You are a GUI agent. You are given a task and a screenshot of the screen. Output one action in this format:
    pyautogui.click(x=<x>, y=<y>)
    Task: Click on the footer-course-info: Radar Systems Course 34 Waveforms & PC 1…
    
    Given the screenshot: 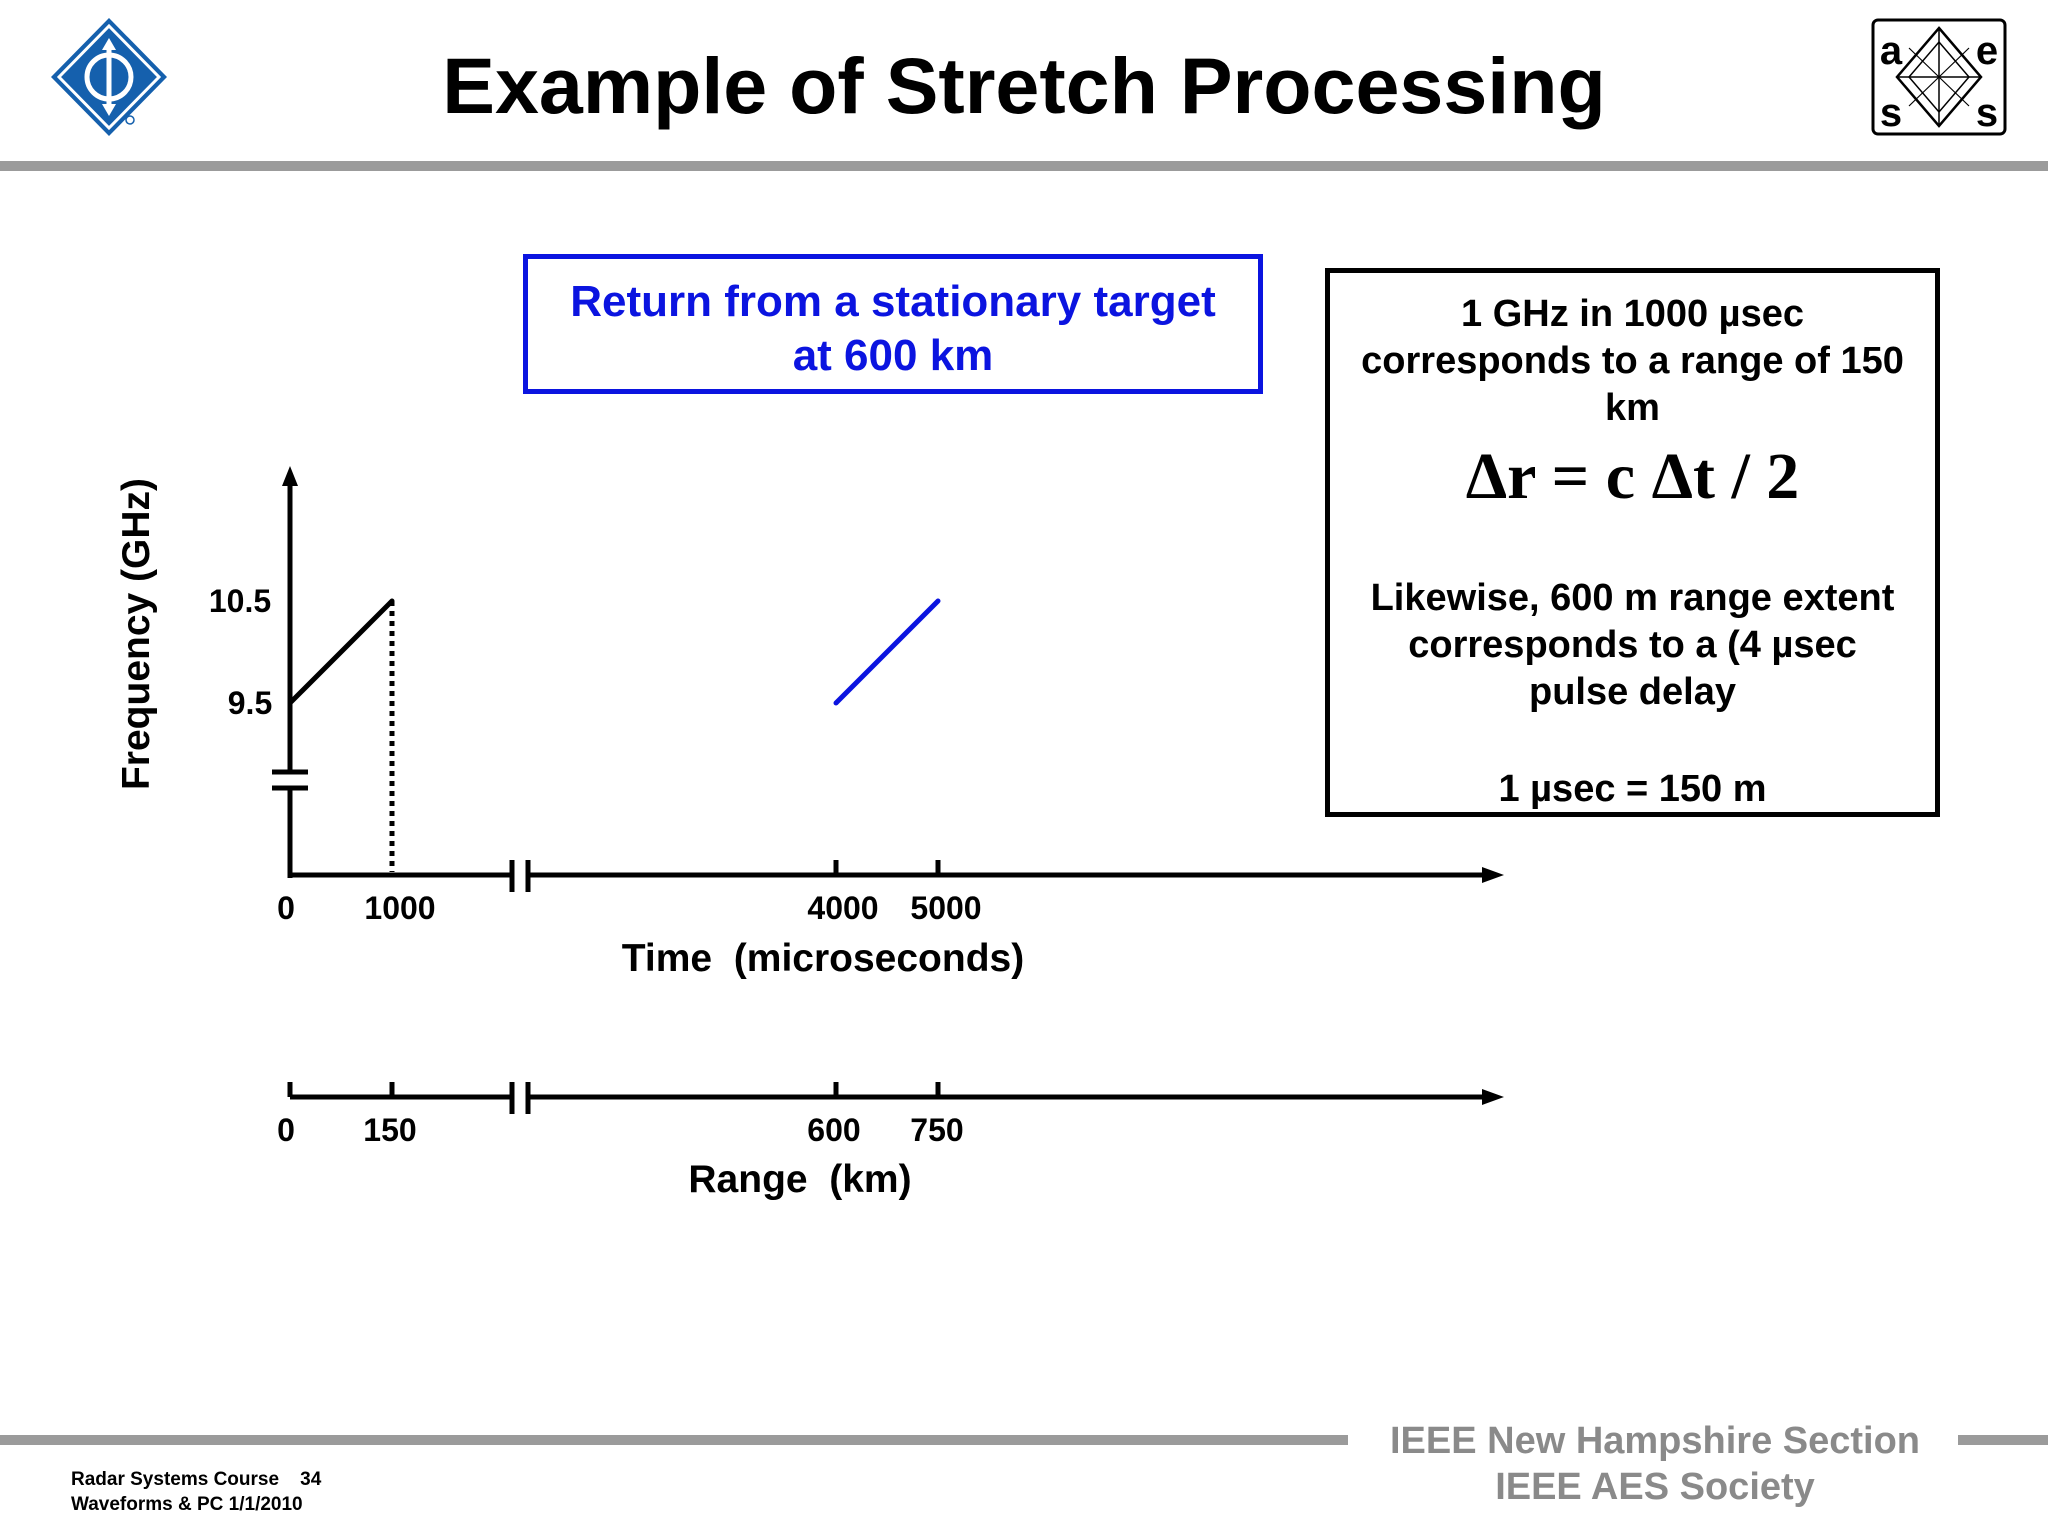 What is the action you would take?
    pyautogui.click(x=196, y=1492)
    